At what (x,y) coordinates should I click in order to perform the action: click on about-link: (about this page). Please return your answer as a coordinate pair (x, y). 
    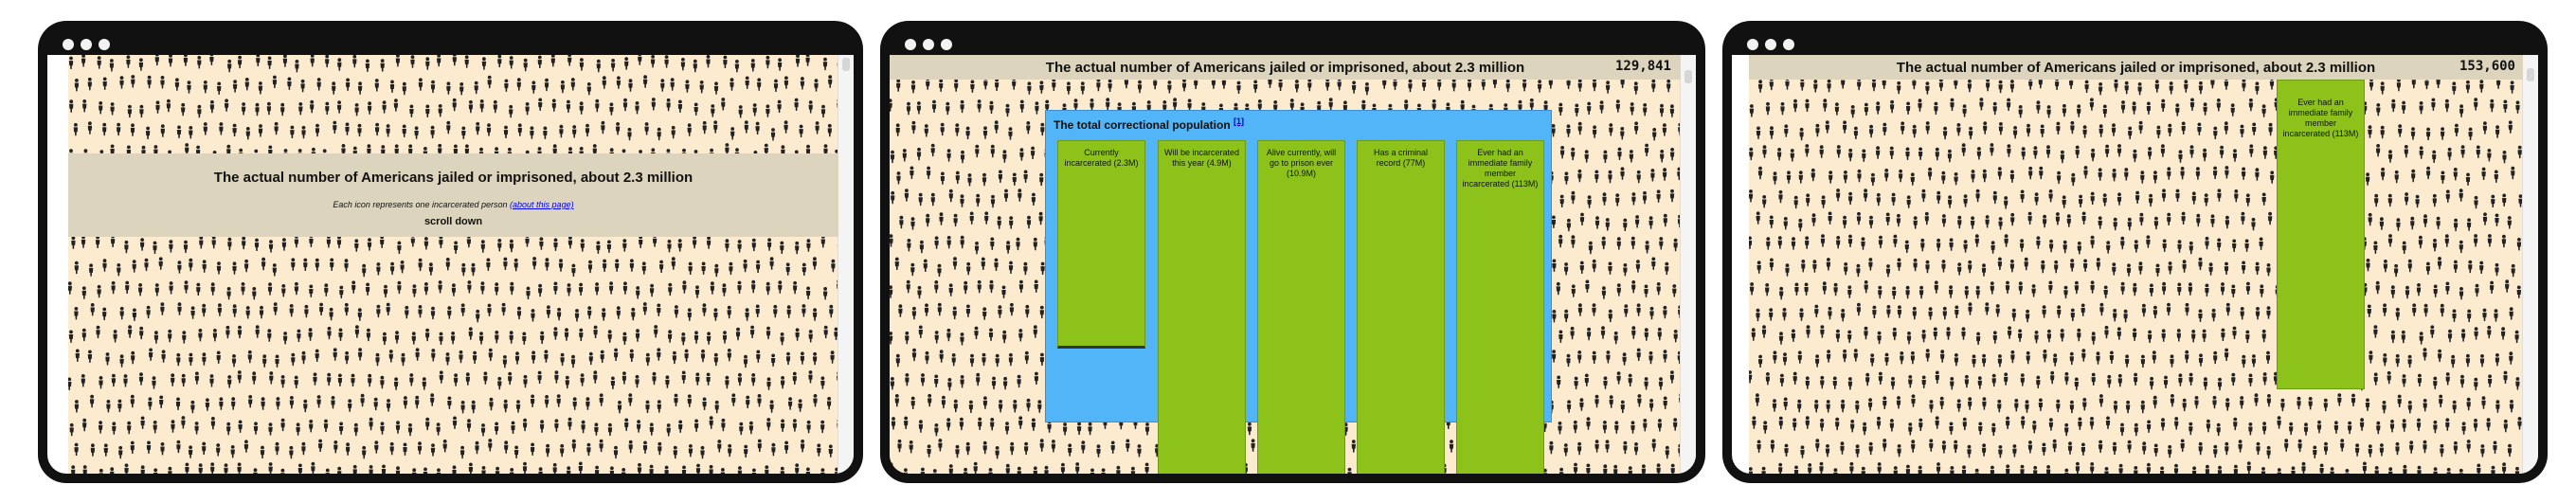
    Looking at the image, I should click on (542, 204).